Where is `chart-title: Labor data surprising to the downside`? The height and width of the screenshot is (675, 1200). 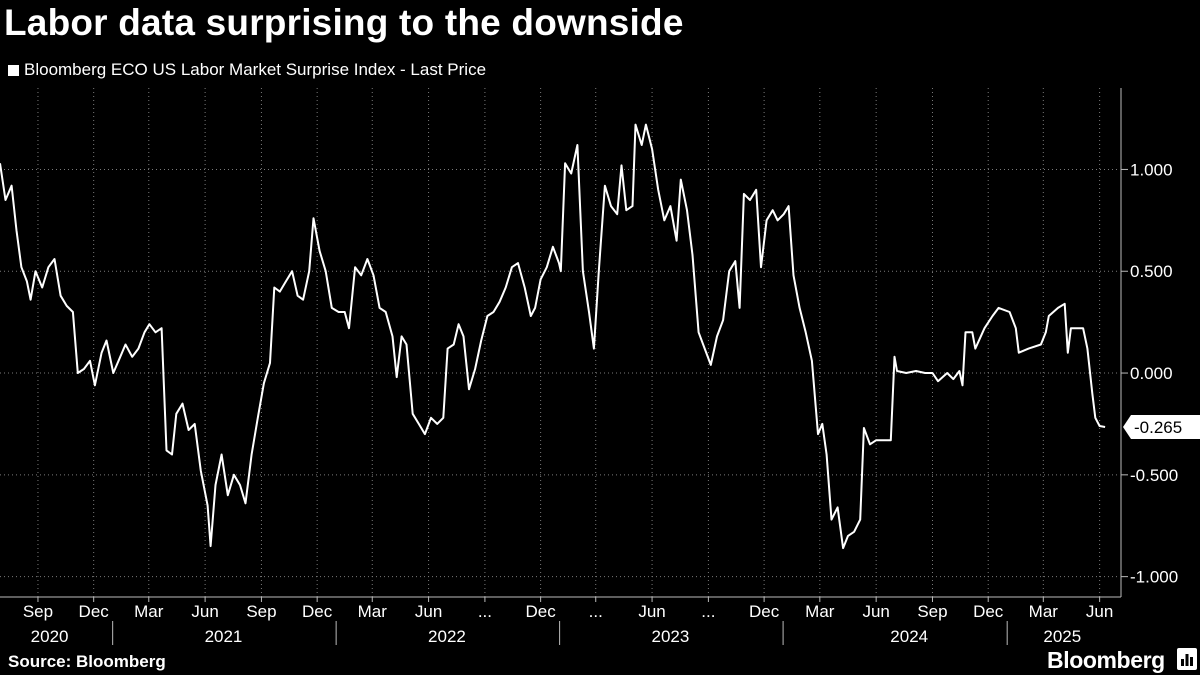 chart-title: Labor data surprising to the downside is located at coordinates (344, 22).